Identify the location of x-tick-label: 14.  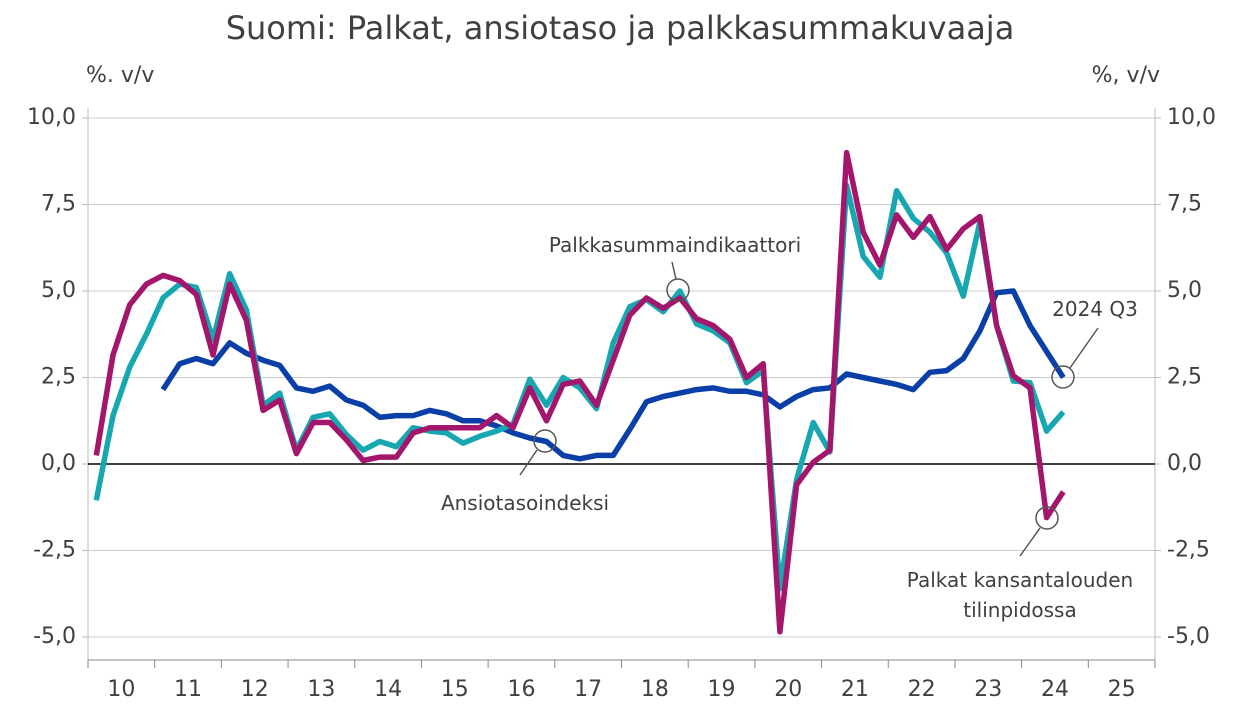
(388, 689).